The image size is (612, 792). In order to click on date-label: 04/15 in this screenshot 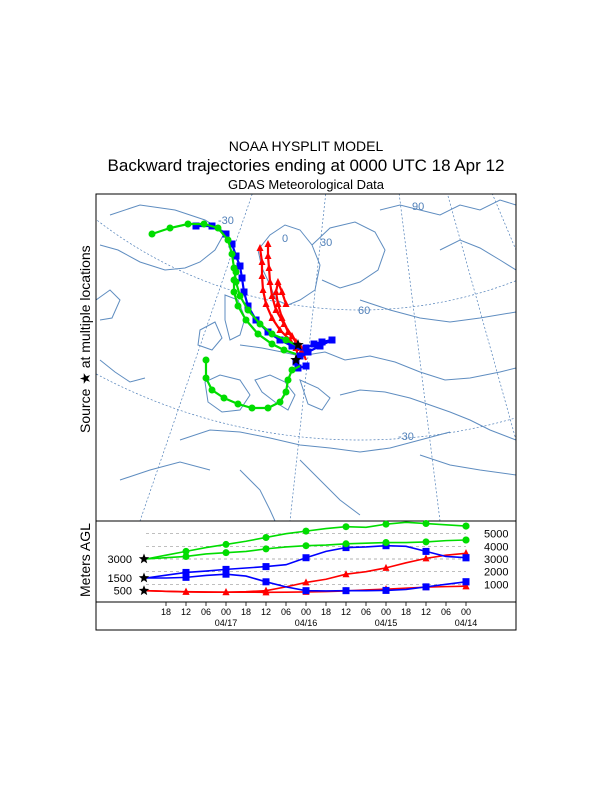, I will do `click(386, 623)`.